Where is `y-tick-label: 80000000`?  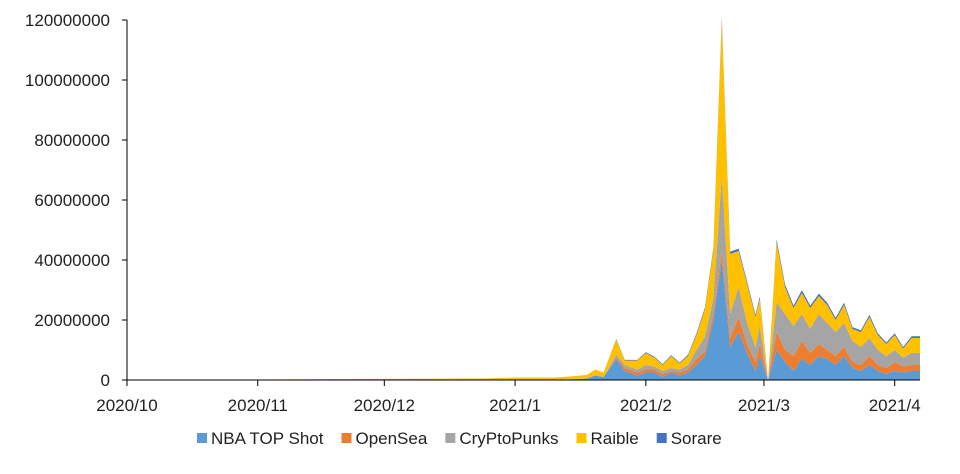
y-tick-label: 80000000 is located at coordinates (72, 140).